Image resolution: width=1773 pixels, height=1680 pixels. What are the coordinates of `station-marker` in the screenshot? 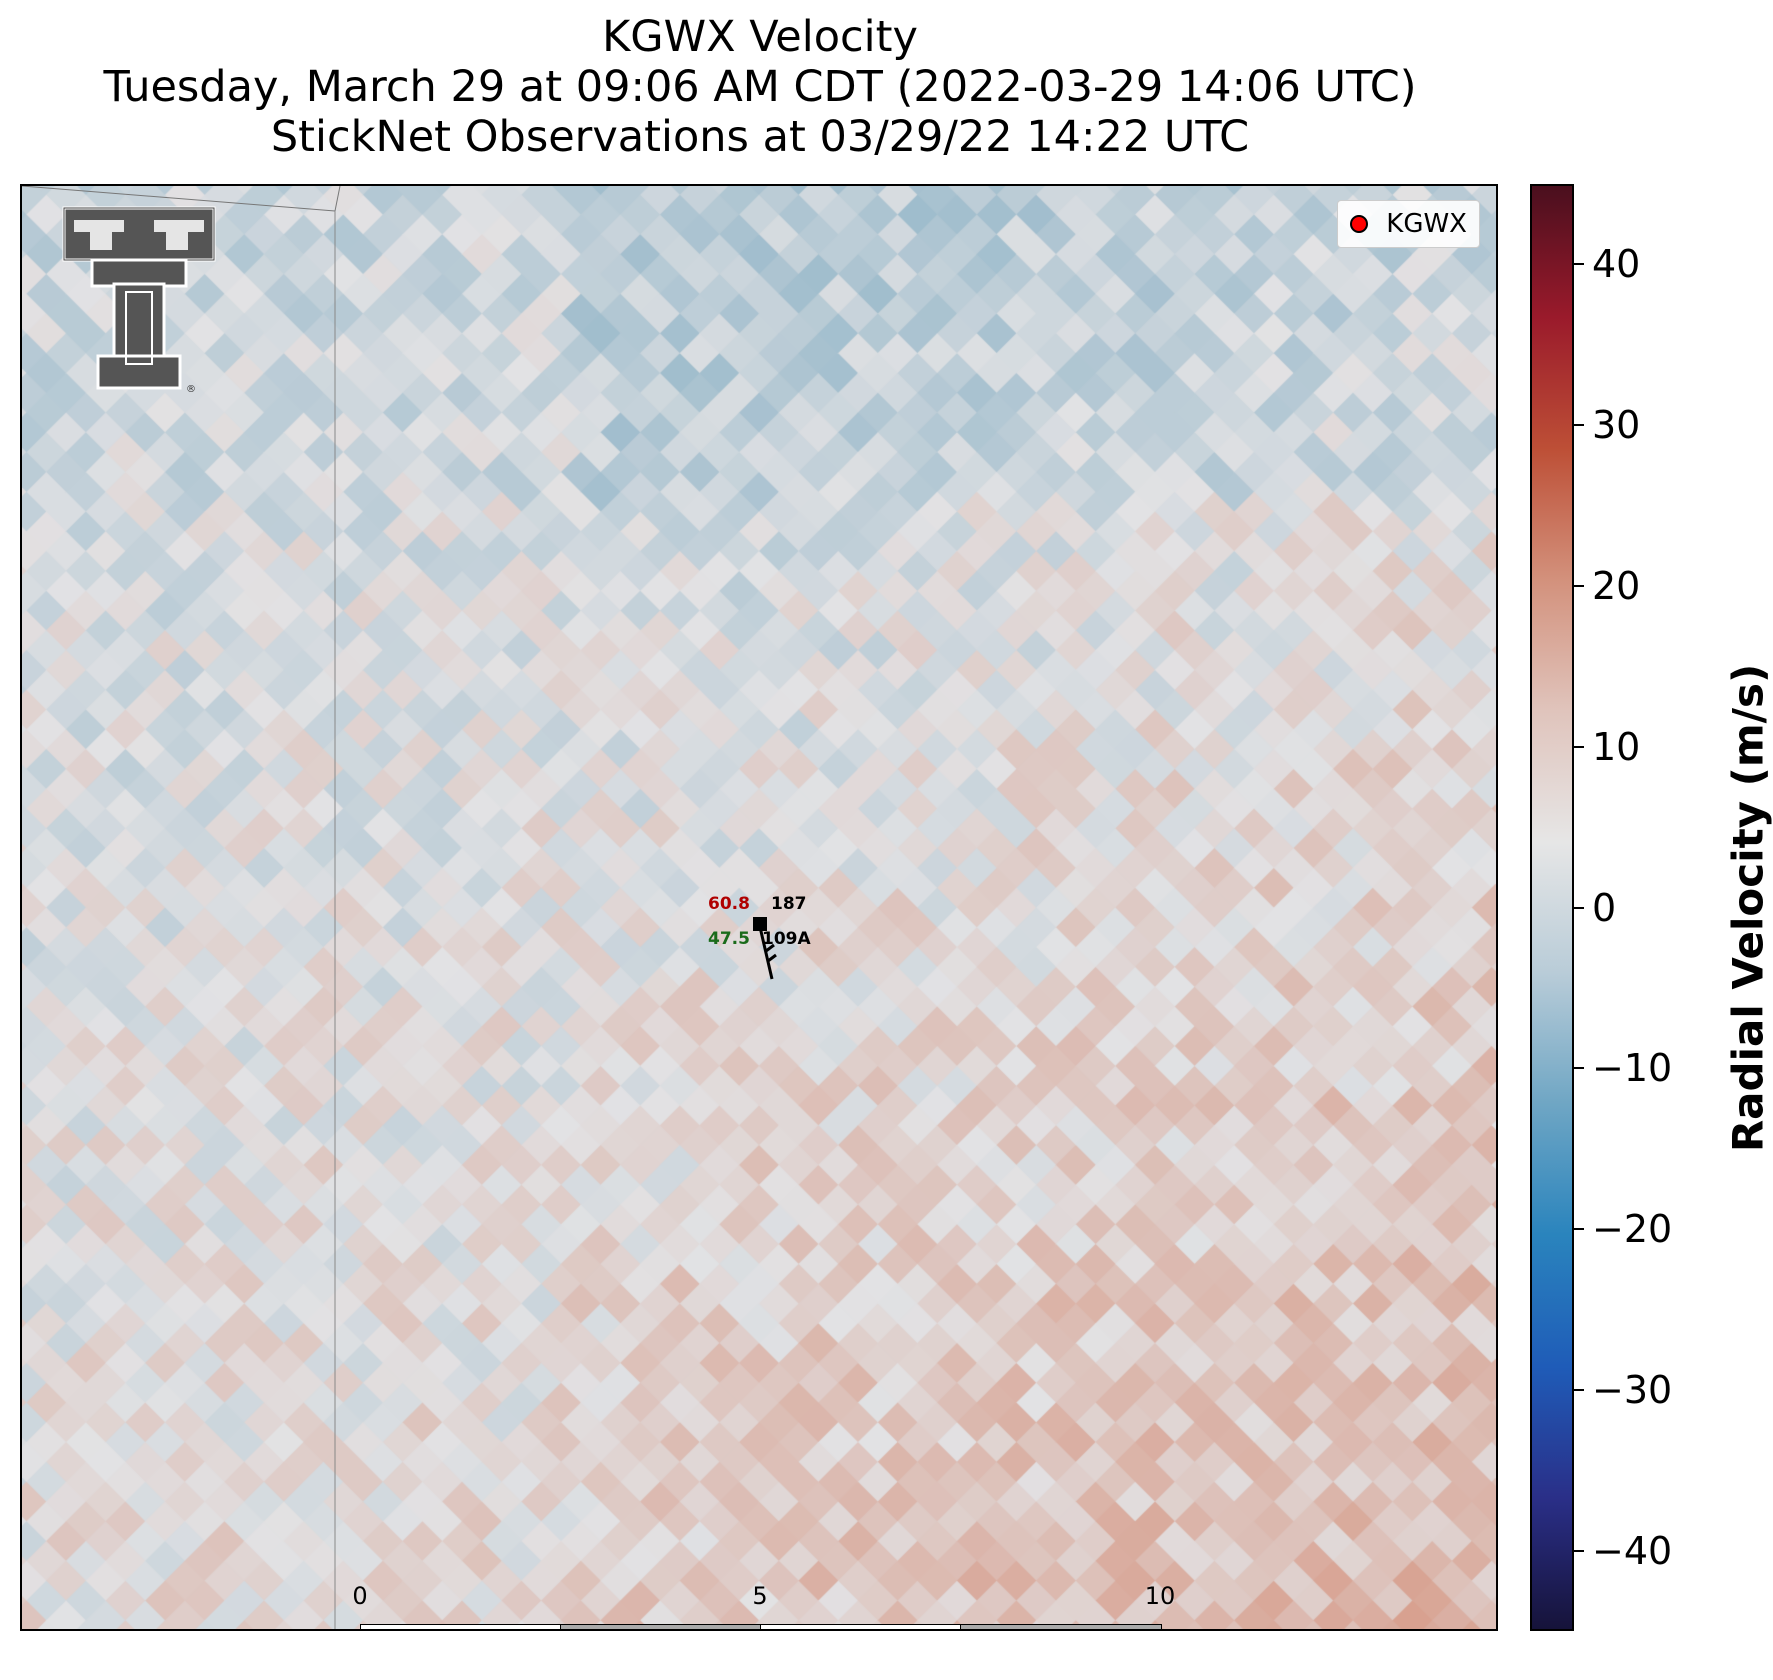 It's located at (760, 924).